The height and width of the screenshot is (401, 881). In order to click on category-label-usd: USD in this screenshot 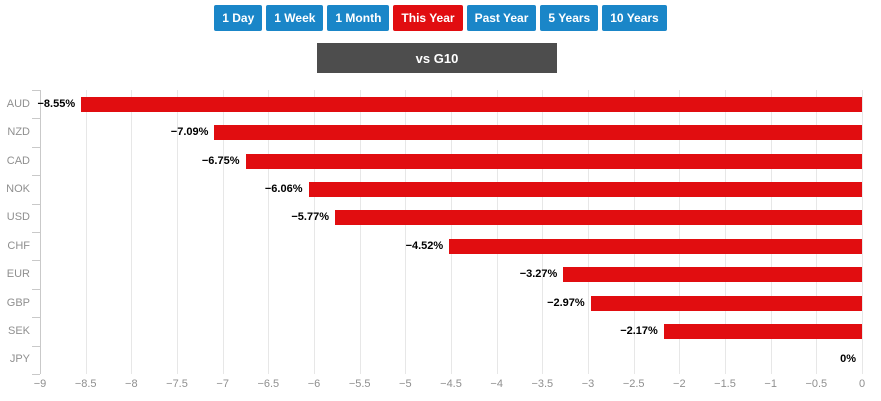, I will do `click(18, 217)`.